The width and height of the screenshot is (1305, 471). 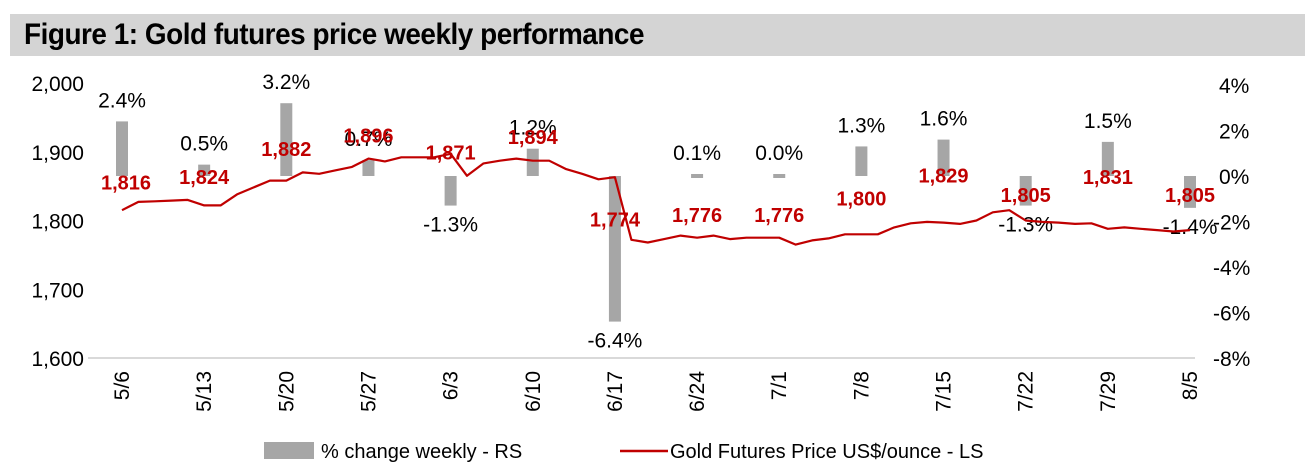 I want to click on left-axis-ticks: 1,600 1,700 1,800 1,900 2,000, so click(x=57, y=222).